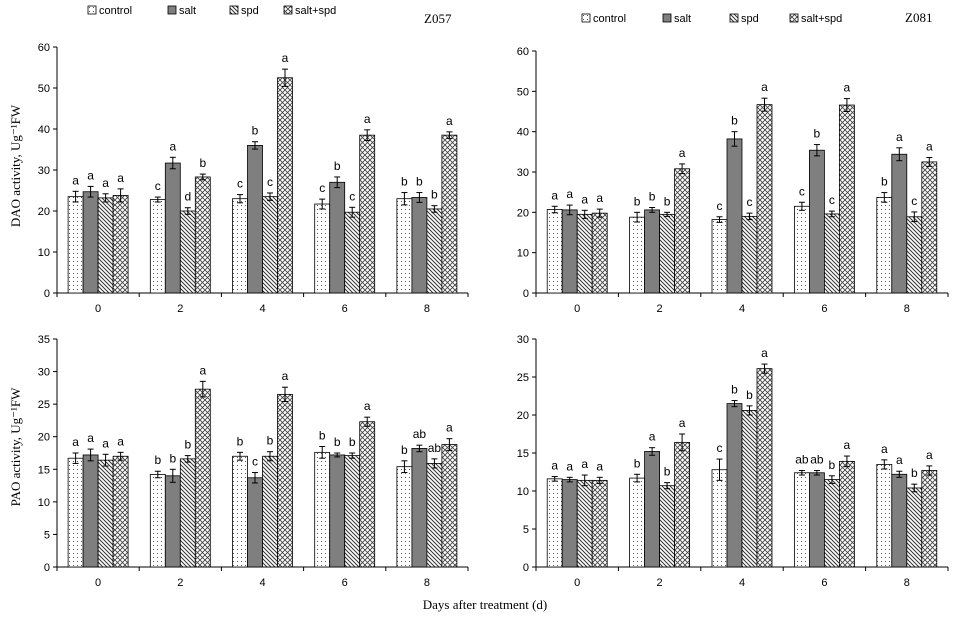 Image resolution: width=970 pixels, height=624 pixels. What do you see at coordinates (44, 340) in the screenshot?
I see `y-tick-label: 35` at bounding box center [44, 340].